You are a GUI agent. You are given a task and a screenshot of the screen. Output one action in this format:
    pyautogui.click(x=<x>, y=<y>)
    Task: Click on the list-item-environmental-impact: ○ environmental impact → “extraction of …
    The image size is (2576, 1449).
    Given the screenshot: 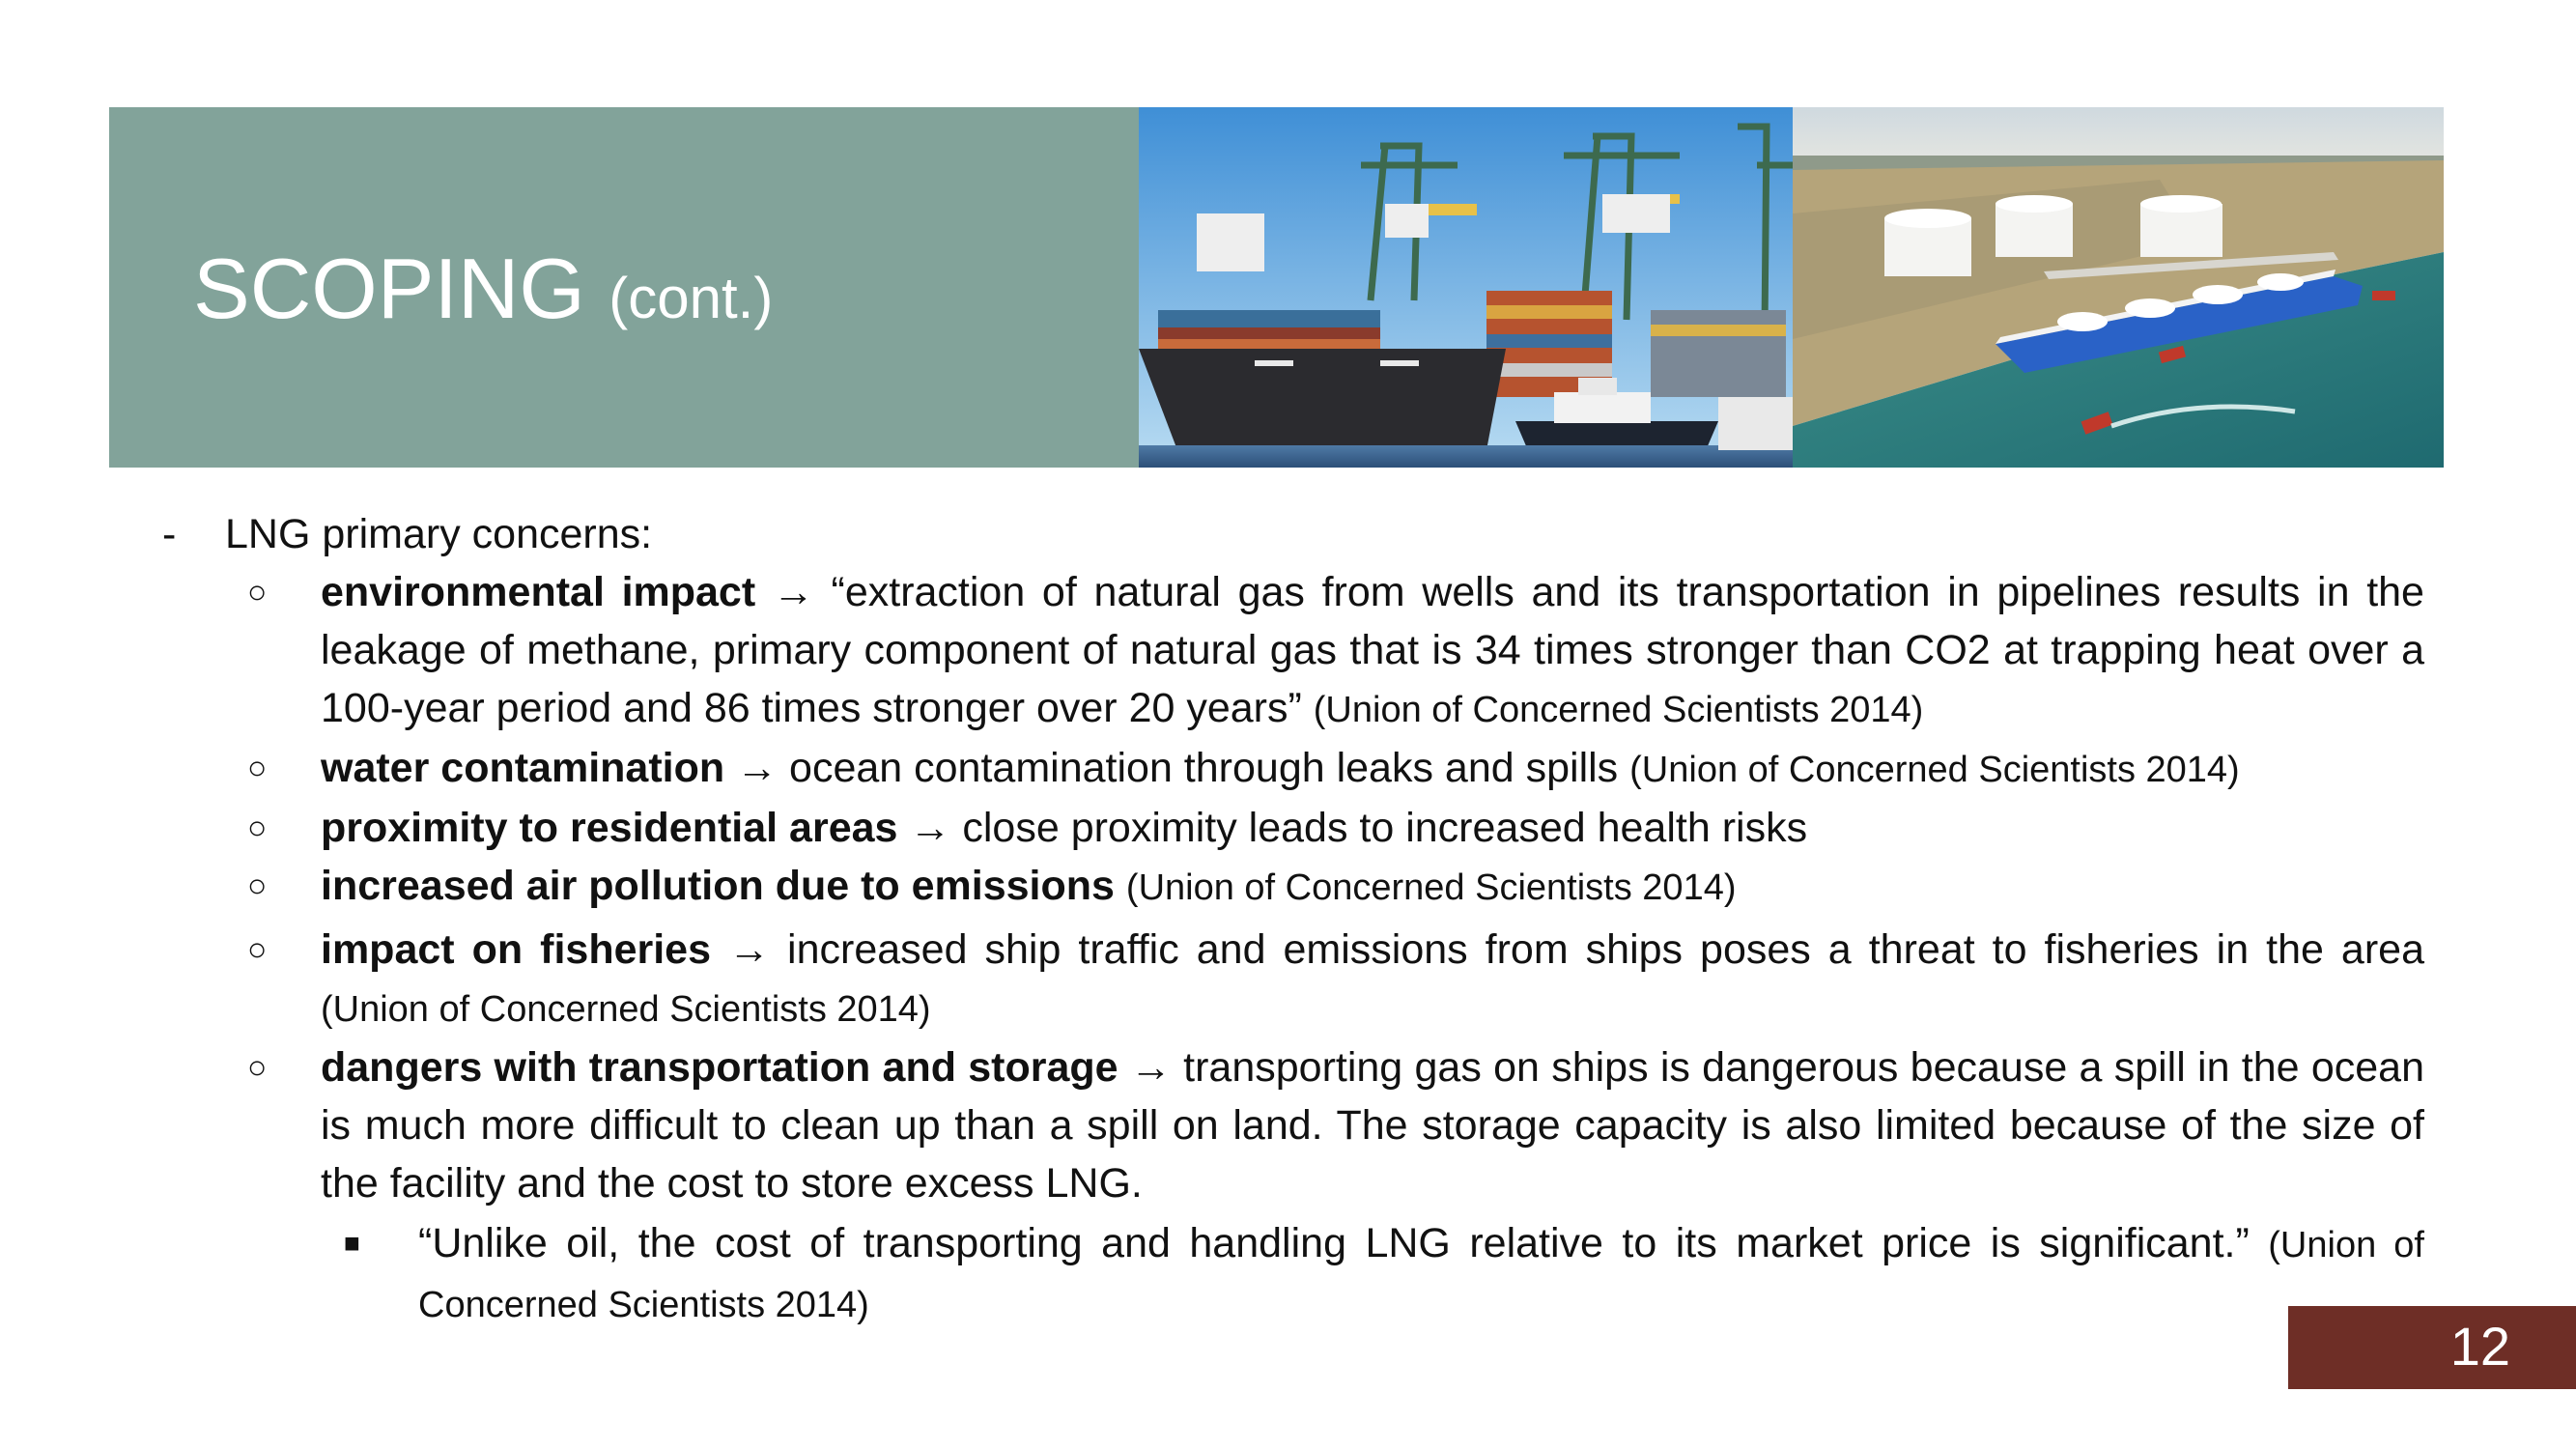 What is the action you would take?
    pyautogui.click(x=1289, y=651)
    